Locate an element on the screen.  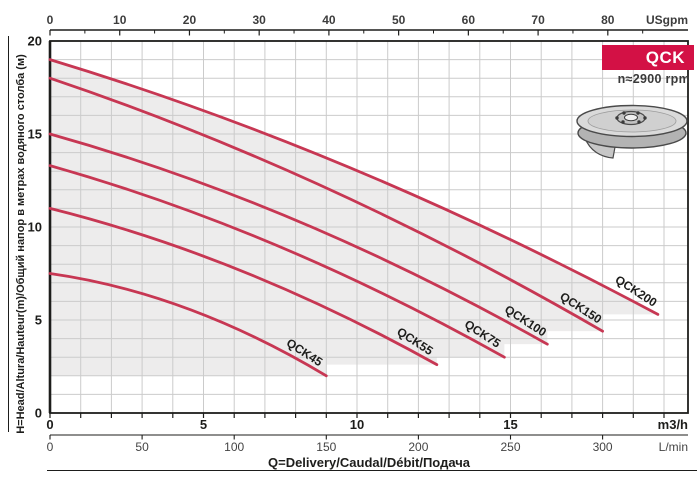
top-axis: 0 10 20 30 40 50 60 70 80 USgpm is located at coordinates (367, 24).